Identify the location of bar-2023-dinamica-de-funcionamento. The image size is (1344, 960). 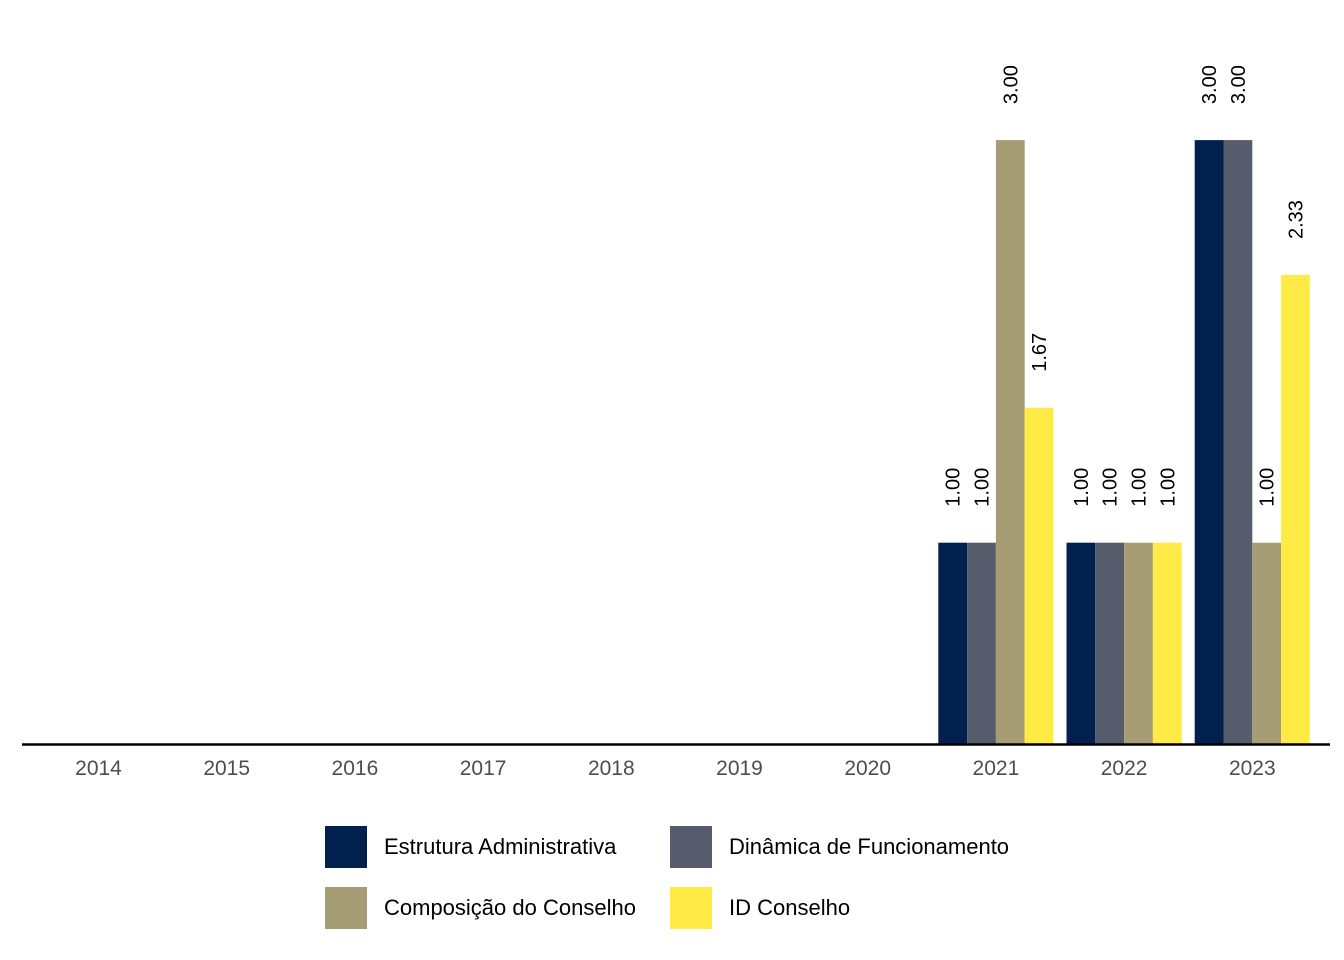
(1238, 442).